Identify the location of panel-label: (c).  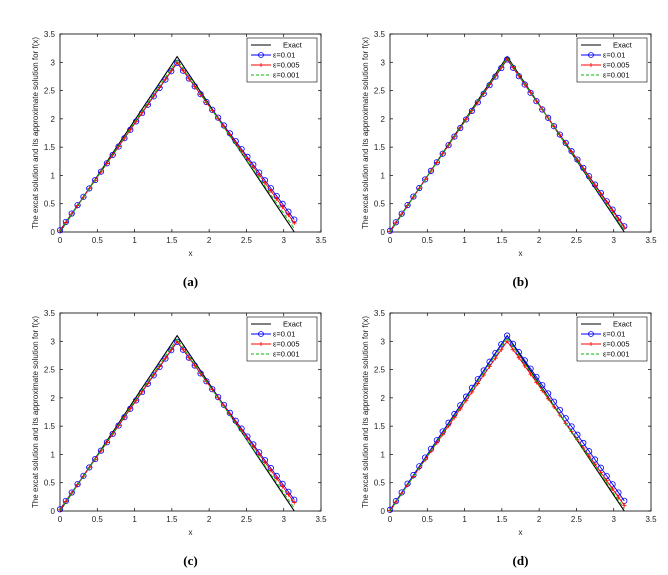
(190, 560).